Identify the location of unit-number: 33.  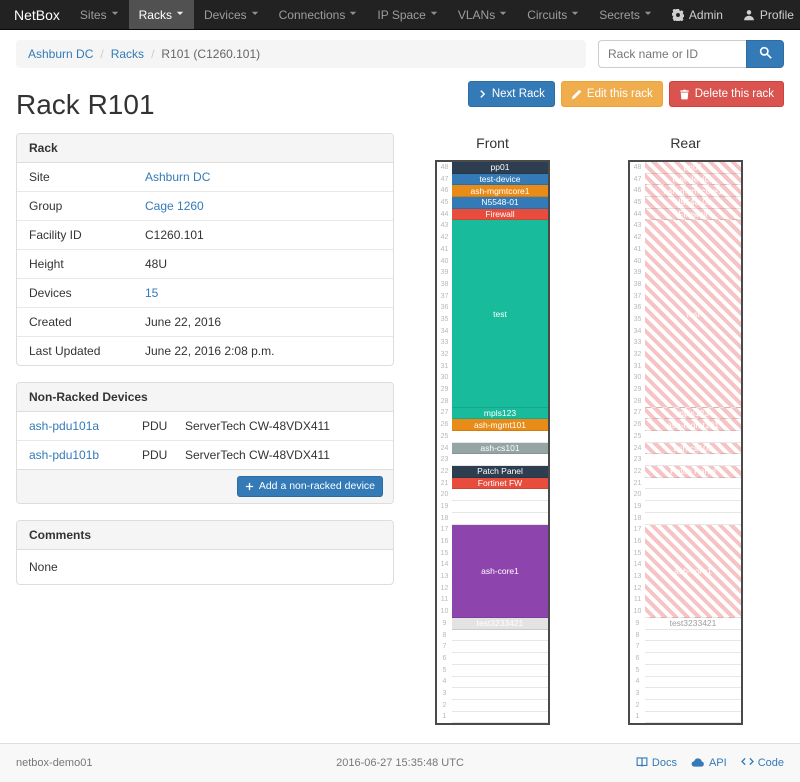
(637, 343).